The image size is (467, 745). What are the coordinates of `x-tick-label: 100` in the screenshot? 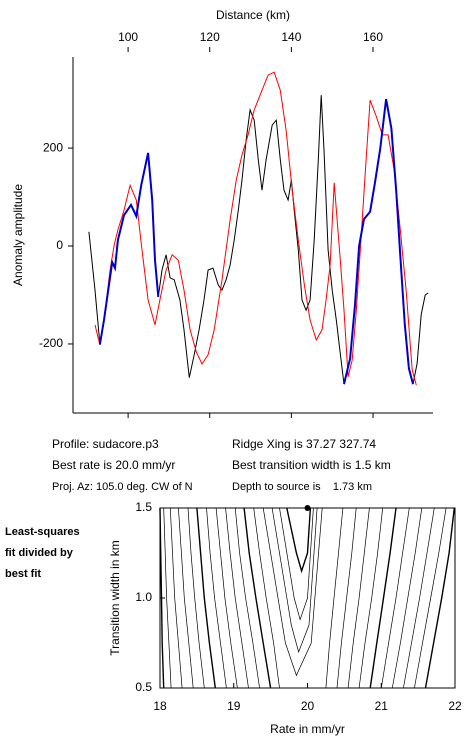 It's located at (128, 37).